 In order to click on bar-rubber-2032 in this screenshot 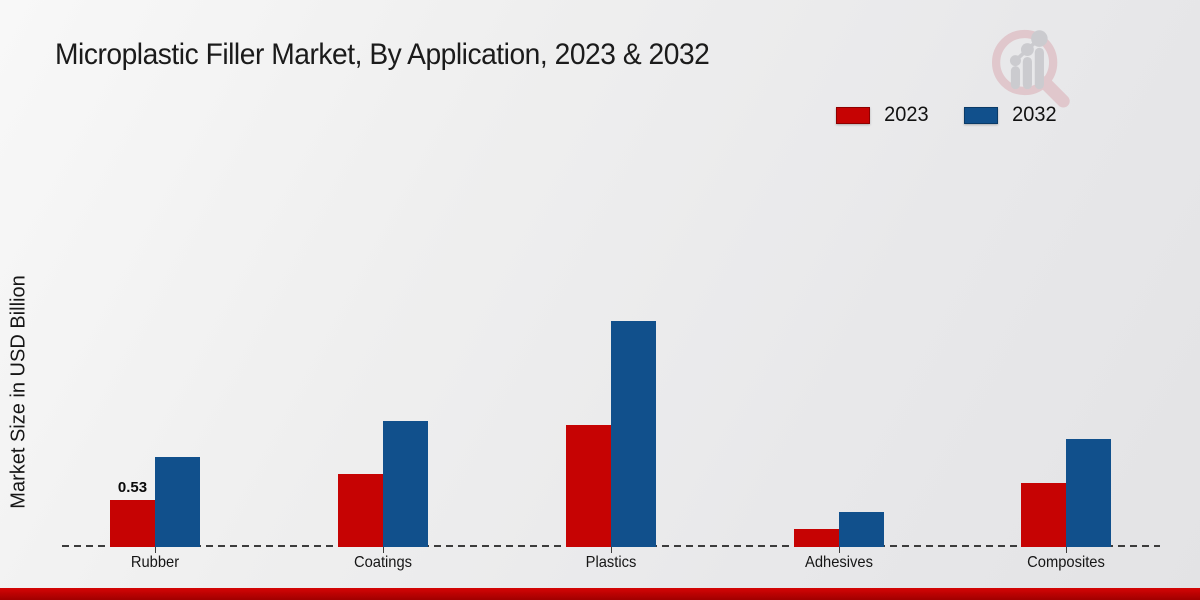, I will do `click(177, 501)`.